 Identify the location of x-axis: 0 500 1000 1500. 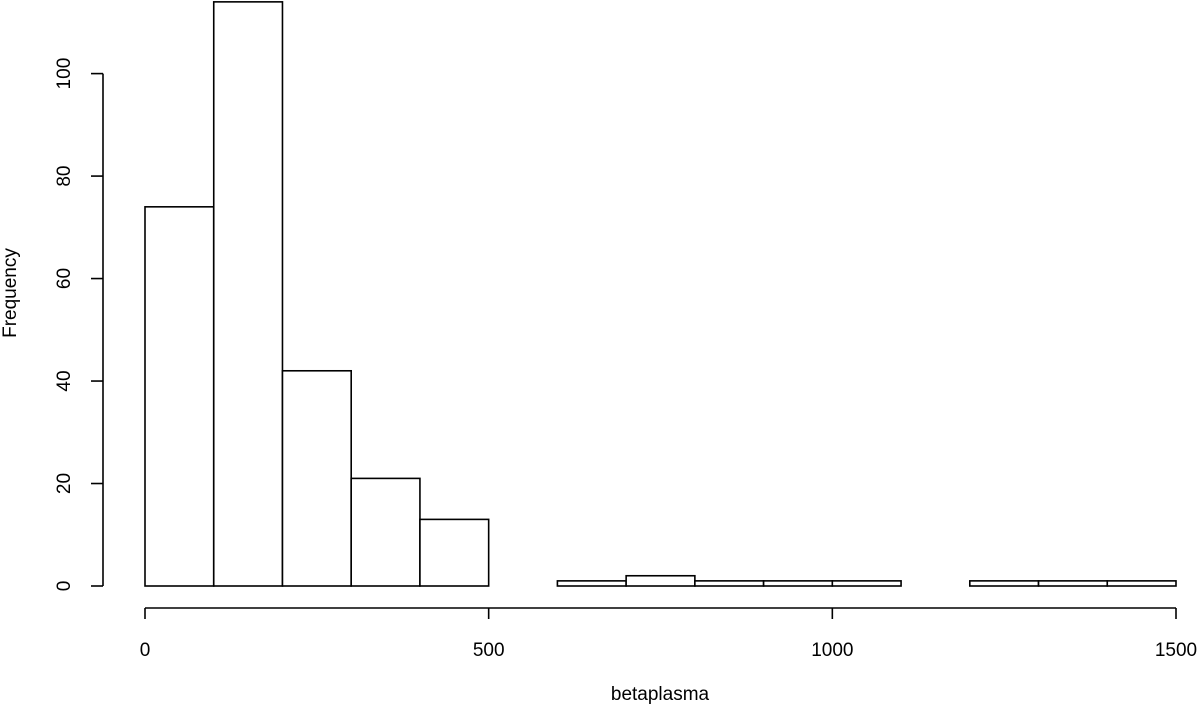
(668, 634).